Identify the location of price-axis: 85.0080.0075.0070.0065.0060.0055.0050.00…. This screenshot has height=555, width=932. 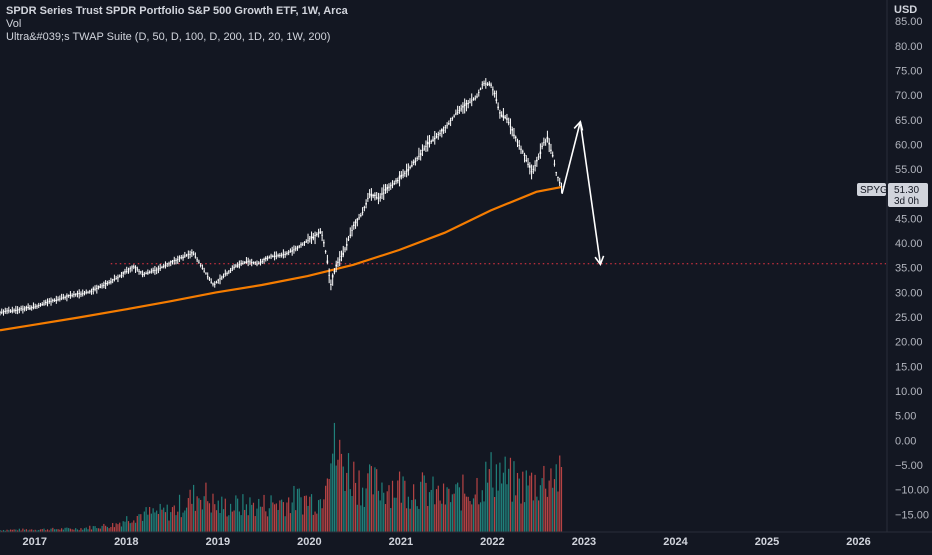
(912, 268).